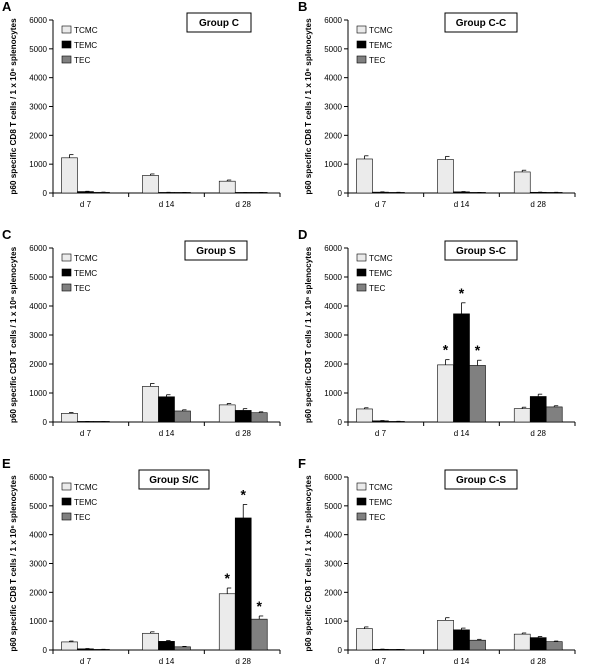 This screenshot has width=592, height=667. I want to click on panel-title: Group S/C, so click(173, 480).